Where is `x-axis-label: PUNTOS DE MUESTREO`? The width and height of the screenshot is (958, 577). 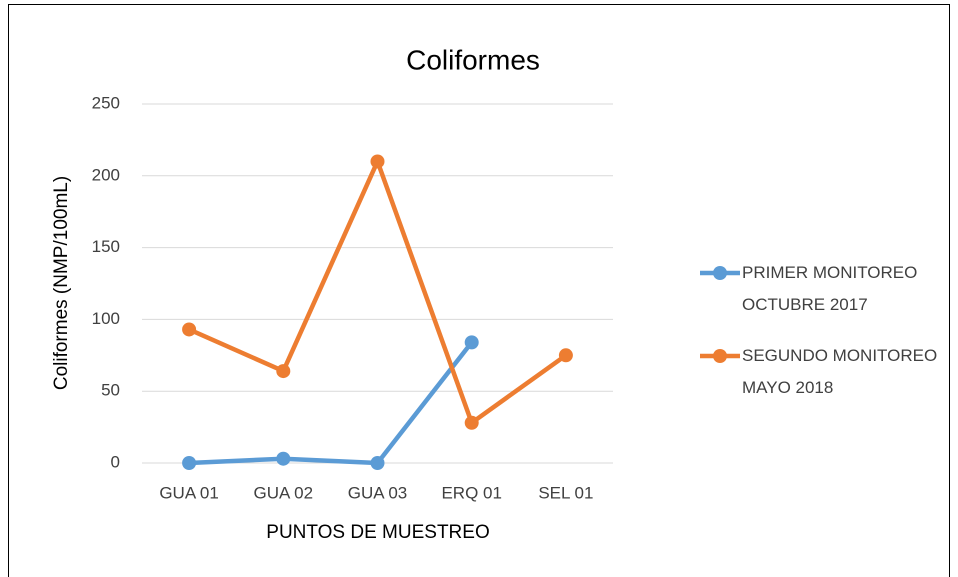
x-axis-label: PUNTOS DE MUESTREO is located at coordinates (377, 532).